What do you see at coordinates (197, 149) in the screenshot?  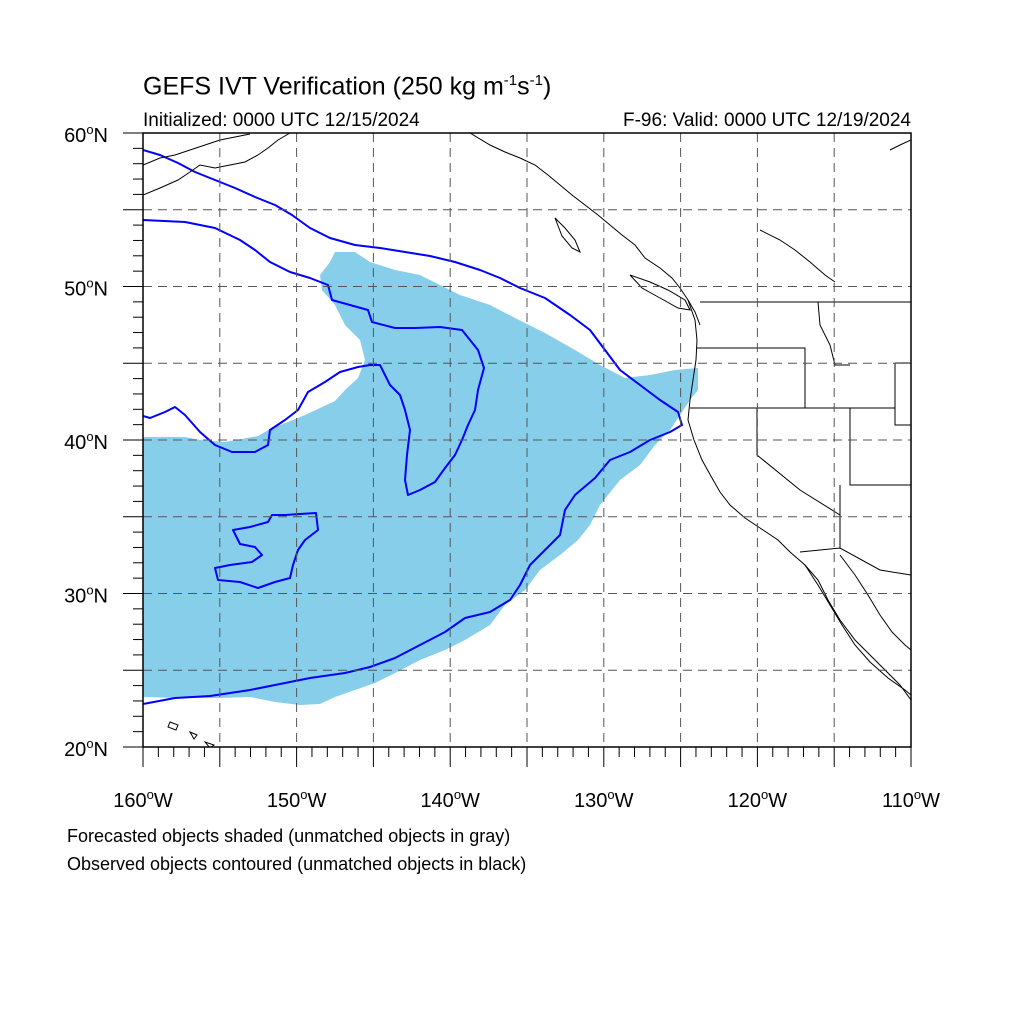 I see `alaska-coast-north` at bounding box center [197, 149].